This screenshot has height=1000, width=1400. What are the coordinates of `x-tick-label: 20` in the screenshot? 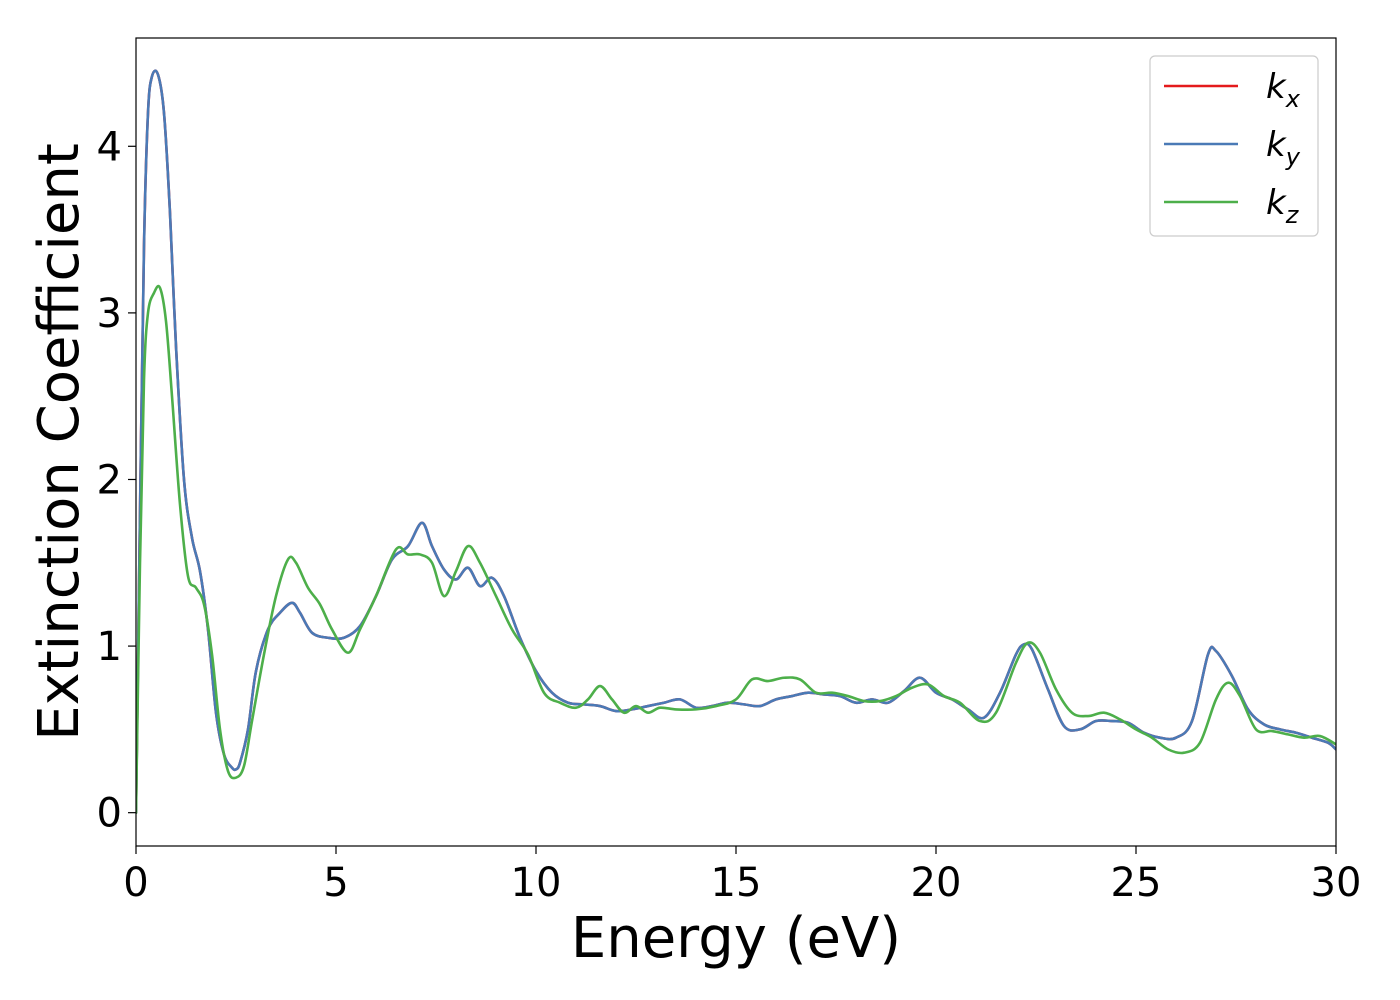 It's located at (936, 883).